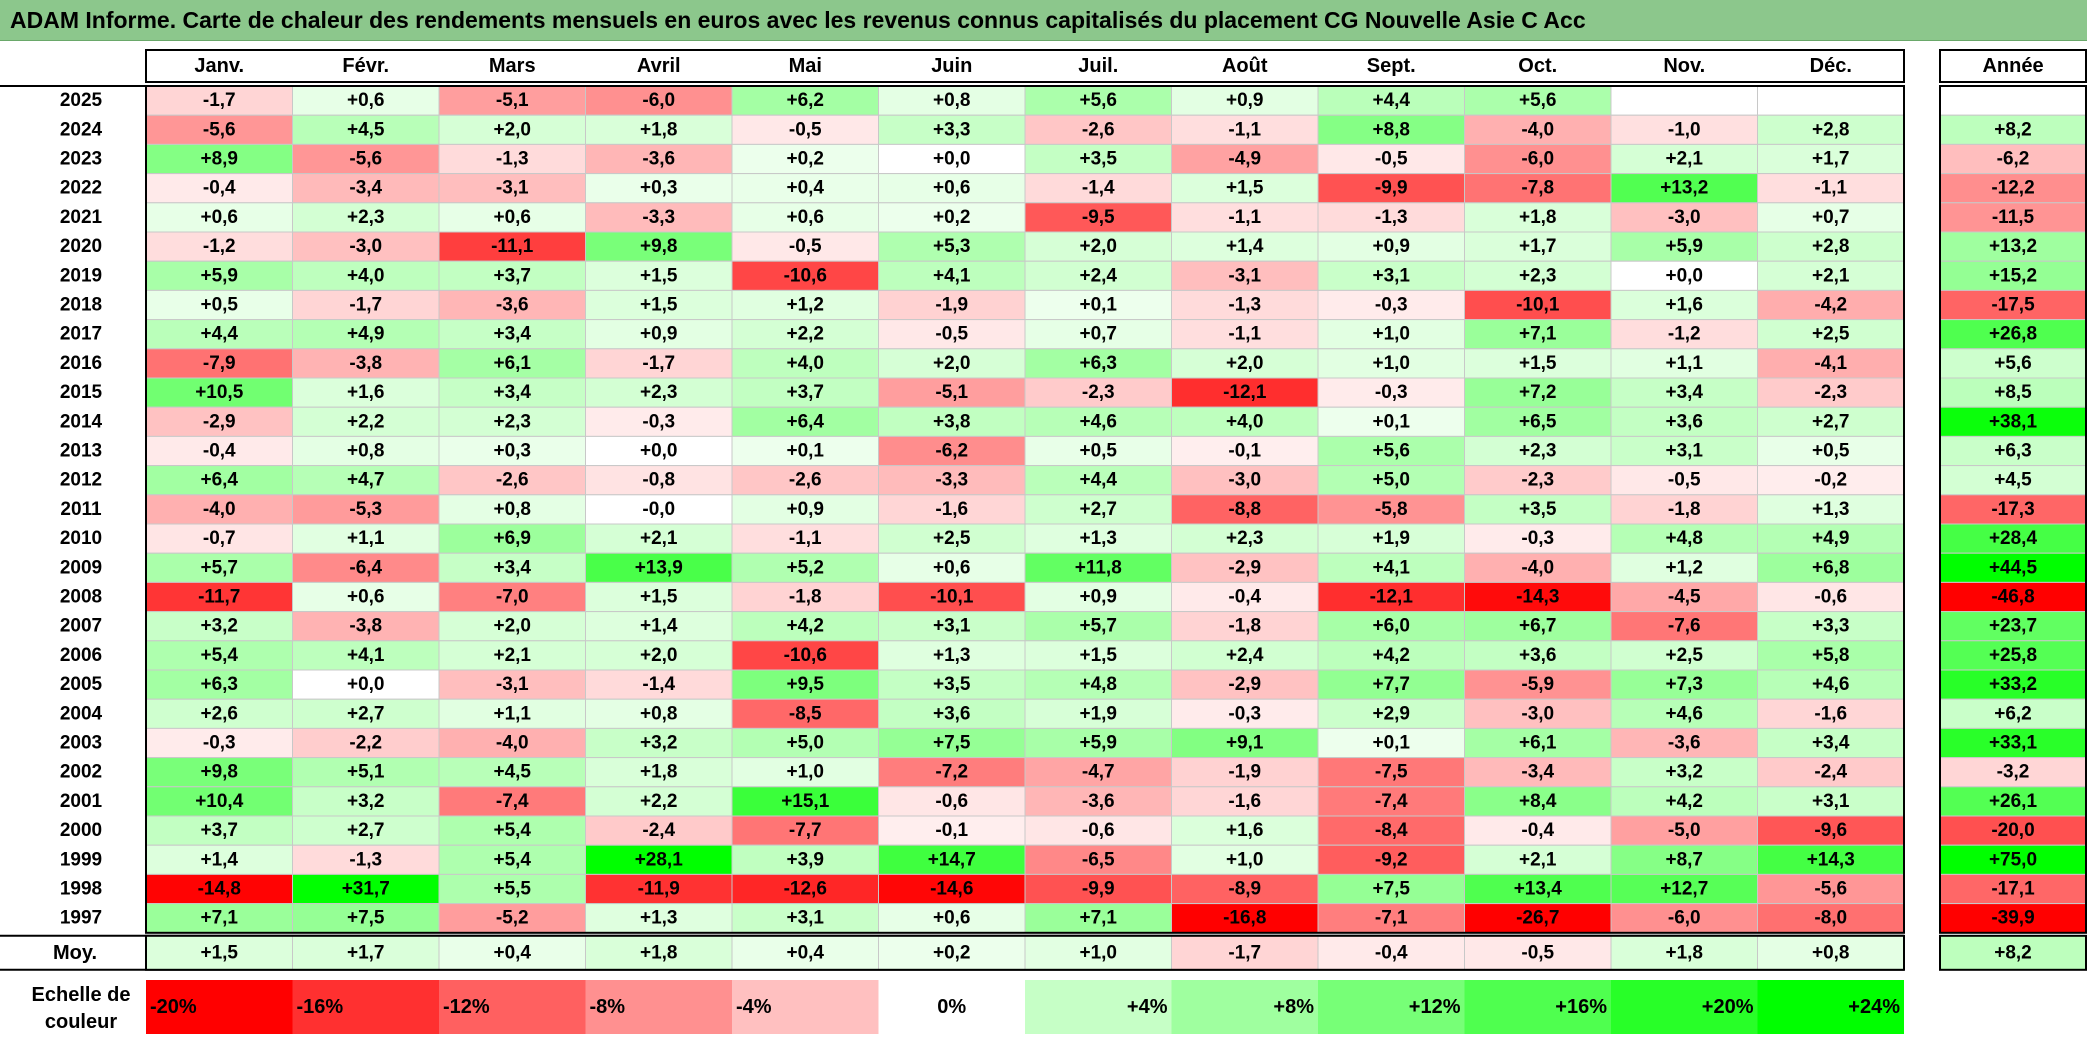 This screenshot has height=1037, width=2087. What do you see at coordinates (2013, 889) in the screenshot?
I see `annual-value: -17,1` at bounding box center [2013, 889].